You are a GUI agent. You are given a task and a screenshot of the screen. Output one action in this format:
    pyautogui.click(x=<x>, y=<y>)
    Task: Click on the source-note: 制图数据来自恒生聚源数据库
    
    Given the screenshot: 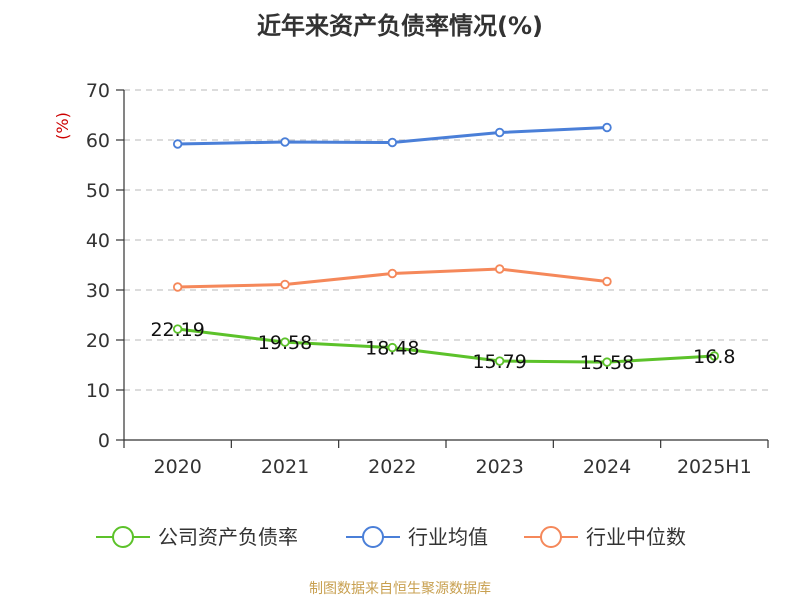 What is the action you would take?
    pyautogui.click(x=400, y=589)
    